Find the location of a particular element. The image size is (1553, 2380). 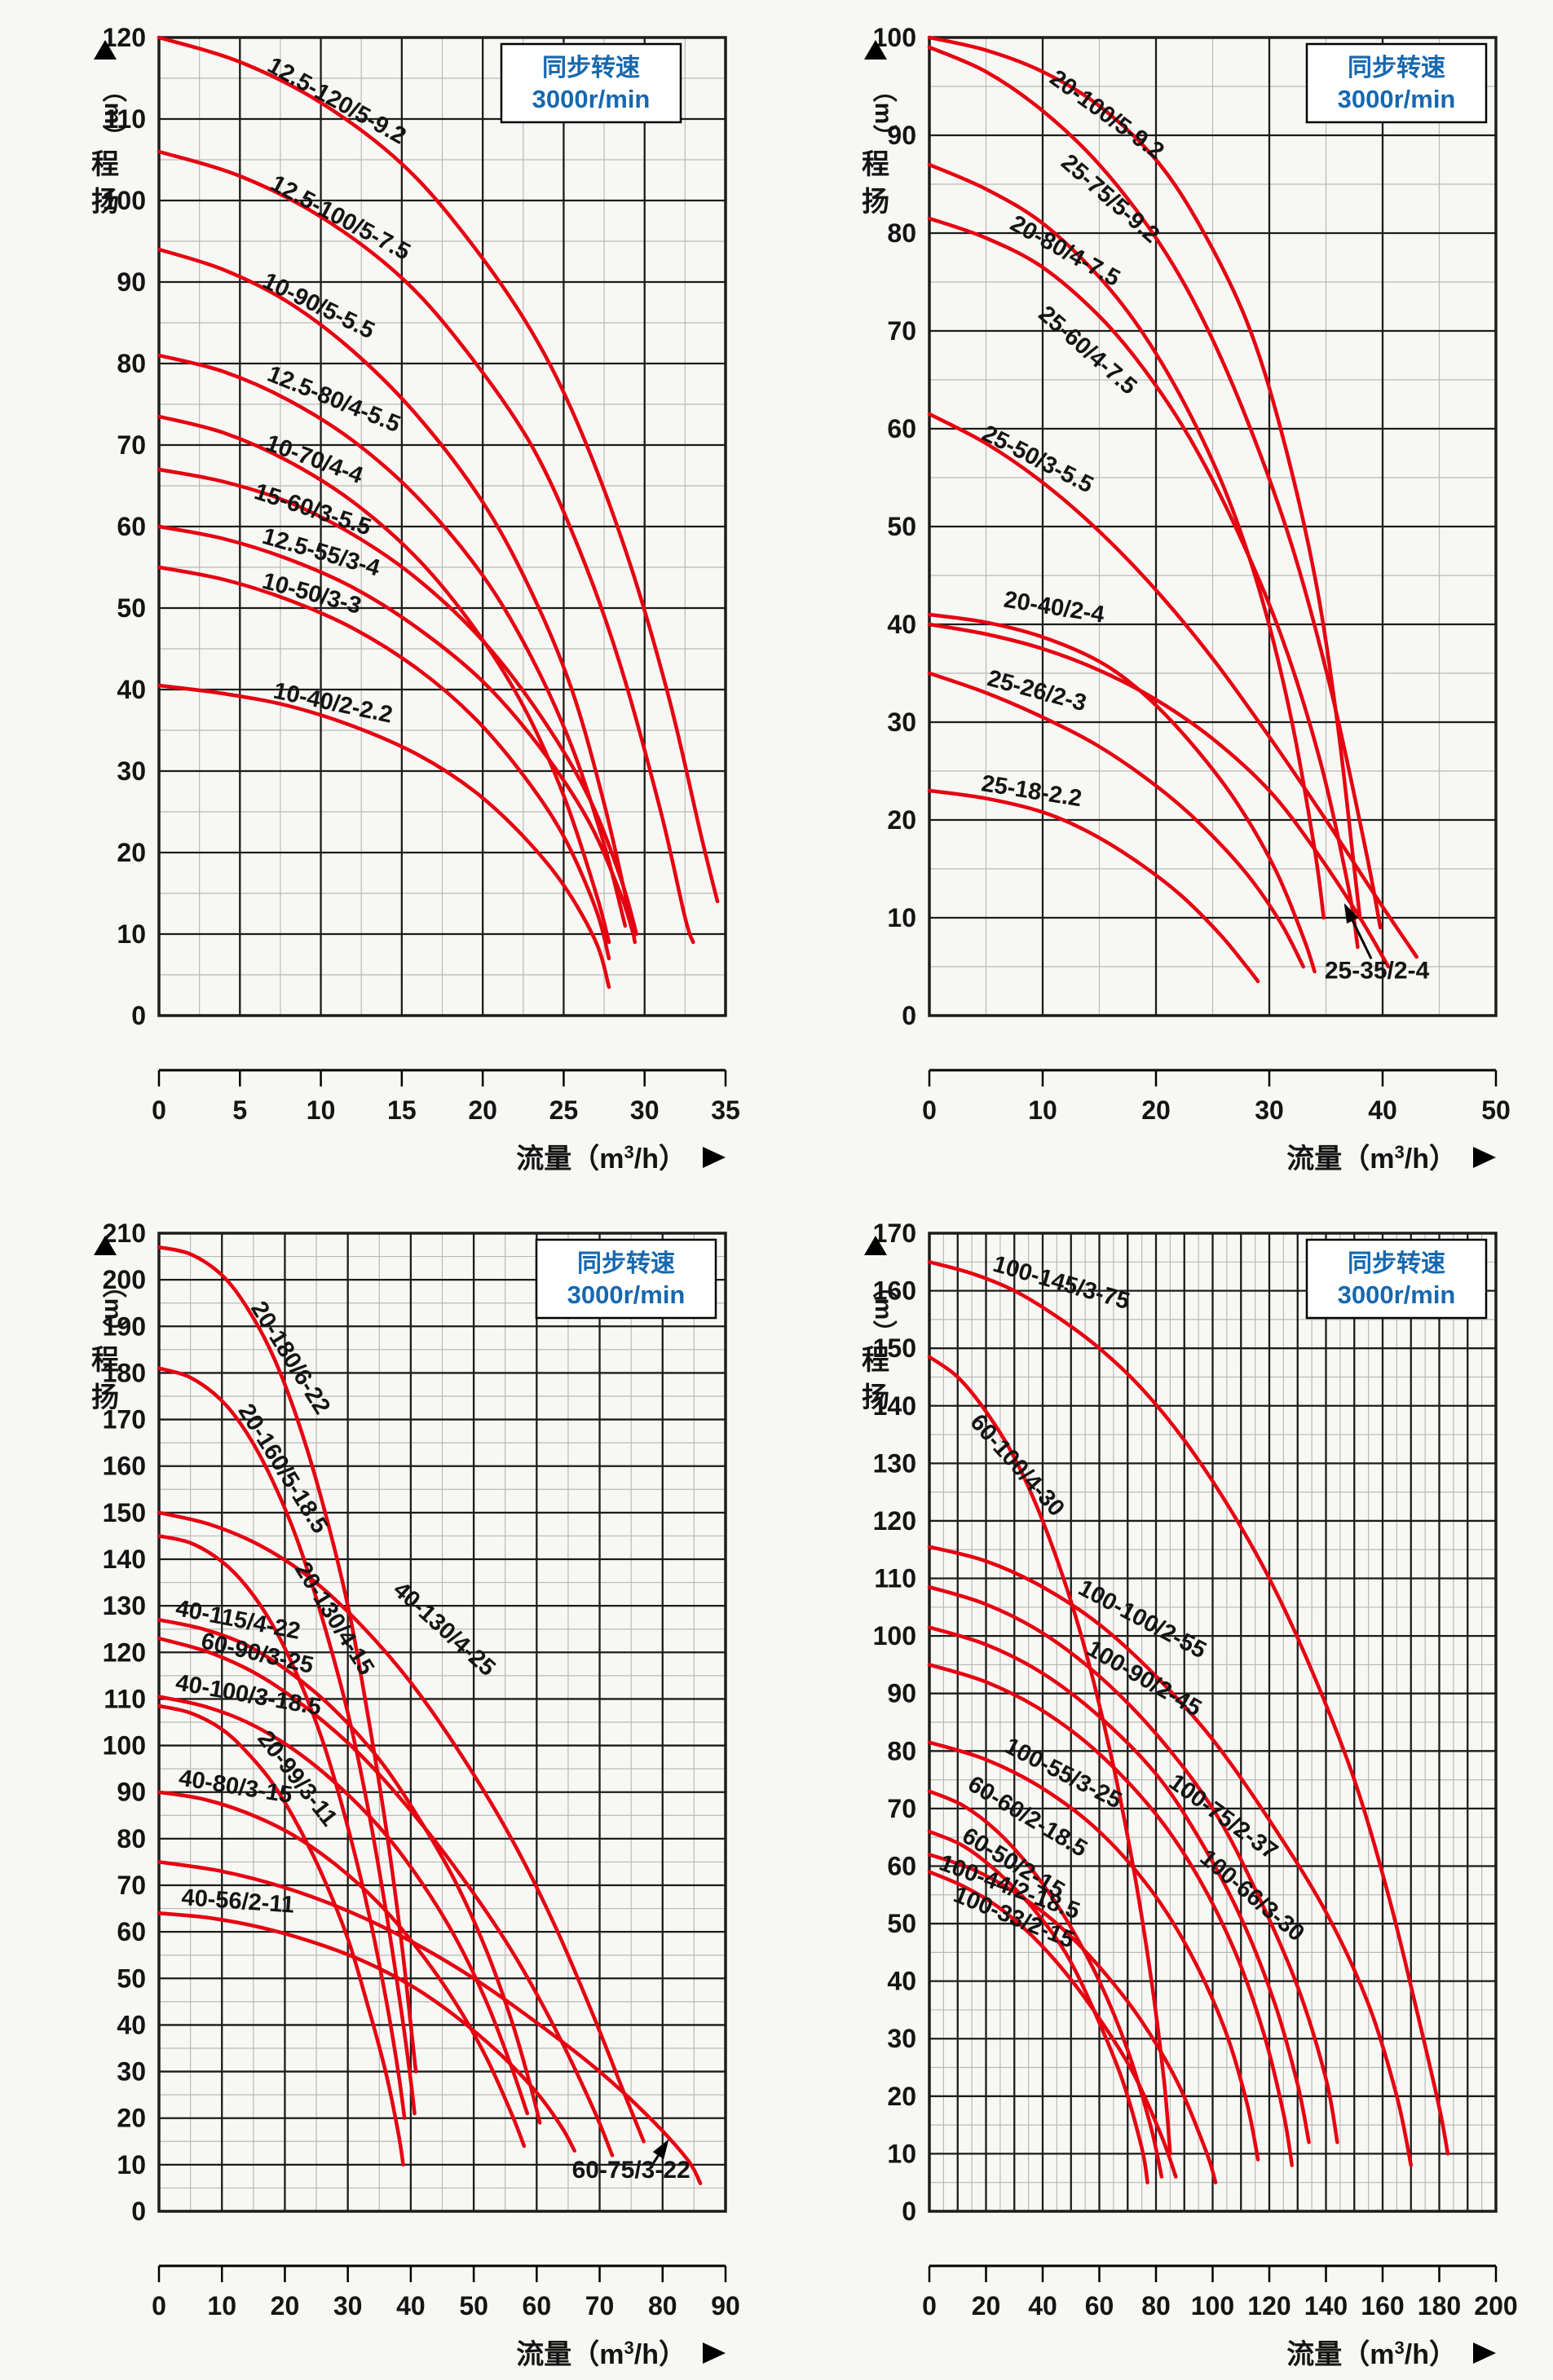

pump-curve-20-40/2-4 is located at coordinates (1122, 793).